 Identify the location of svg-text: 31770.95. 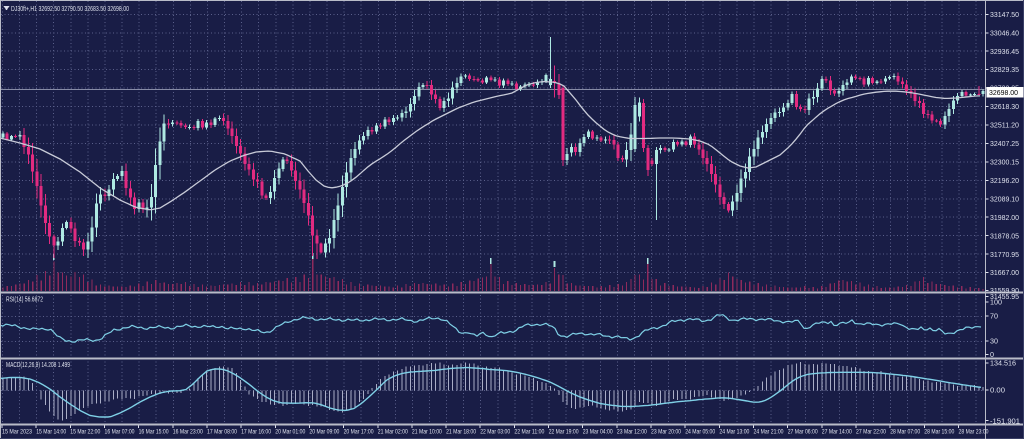
(1004, 255).